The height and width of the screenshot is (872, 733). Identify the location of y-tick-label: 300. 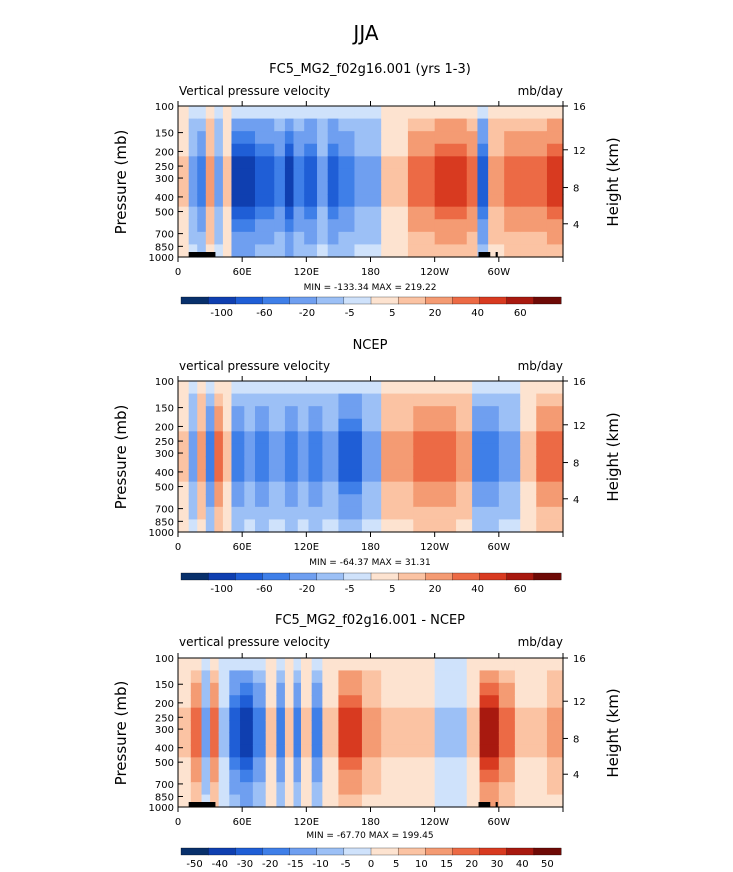
(164, 454).